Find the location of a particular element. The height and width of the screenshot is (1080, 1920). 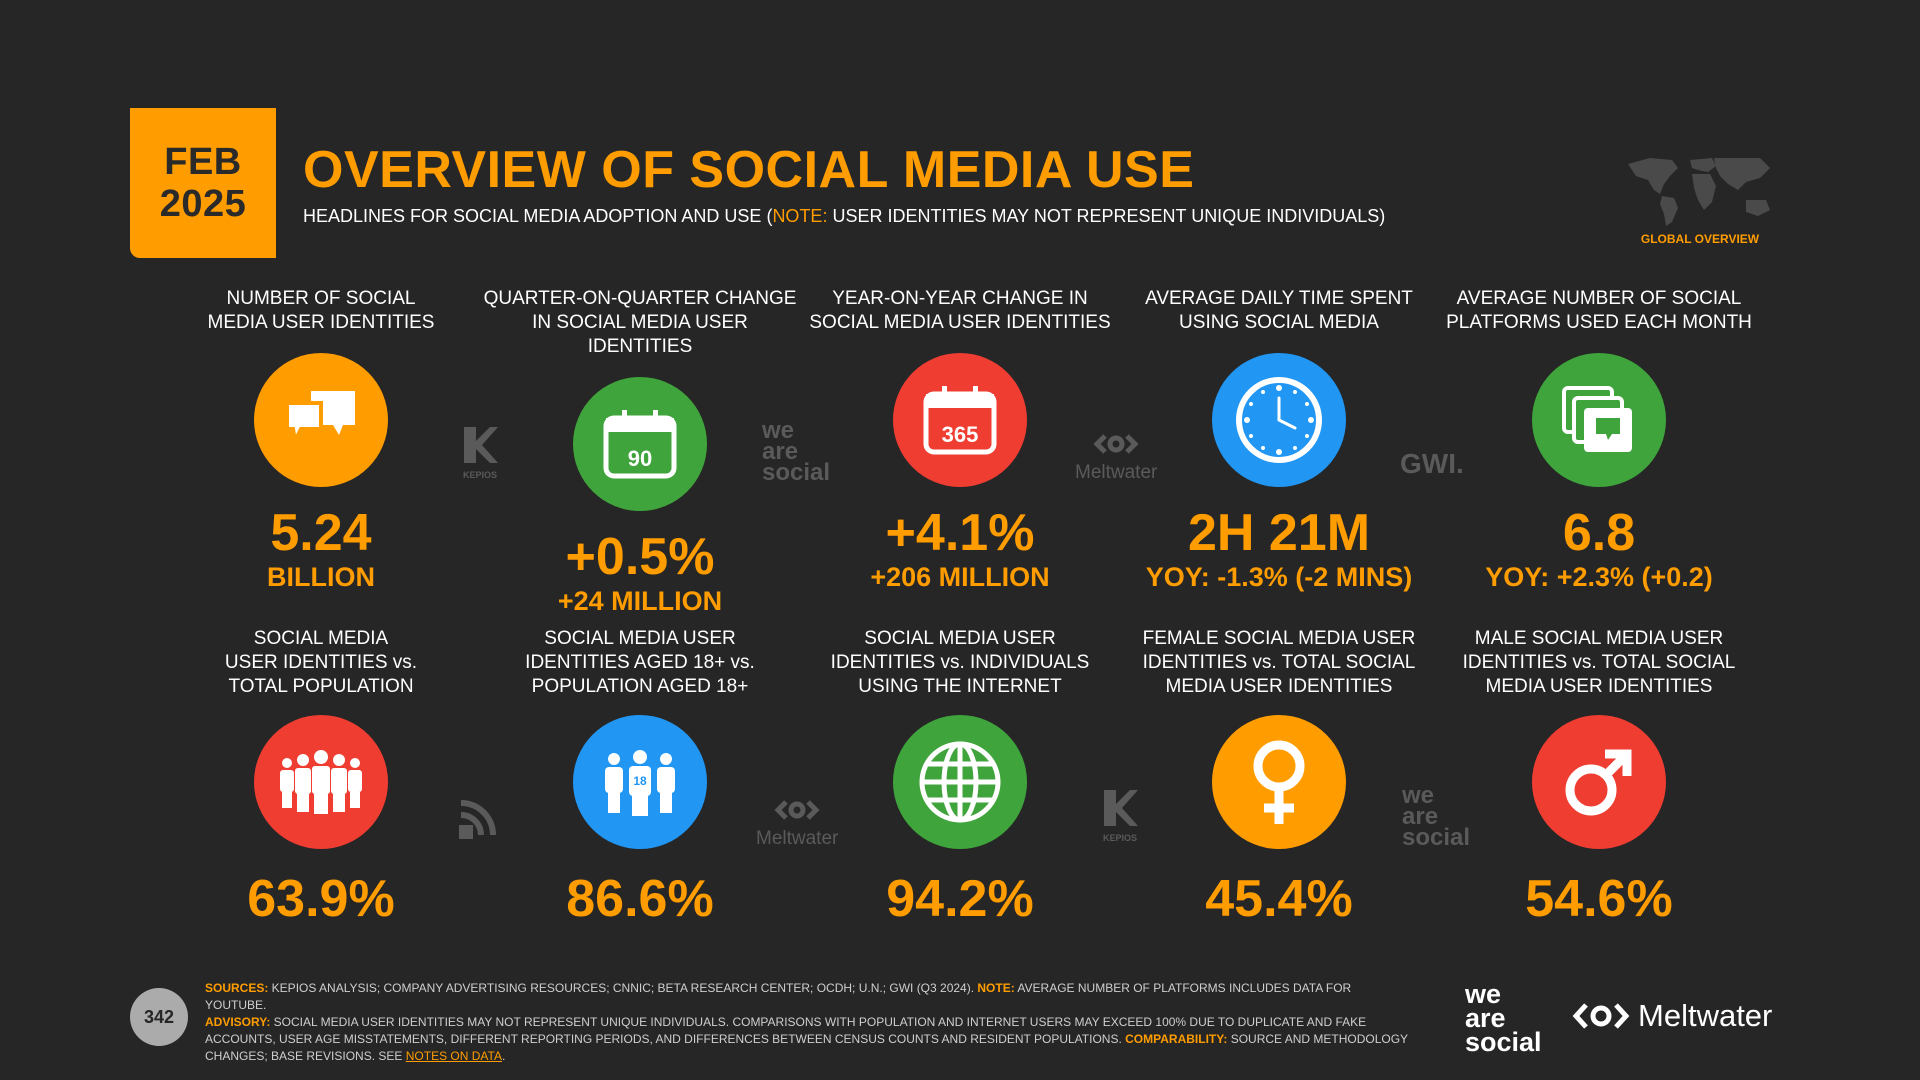

stat-label-line: AVERAGE DAILY TIME SPENT is located at coordinates (1279, 298).